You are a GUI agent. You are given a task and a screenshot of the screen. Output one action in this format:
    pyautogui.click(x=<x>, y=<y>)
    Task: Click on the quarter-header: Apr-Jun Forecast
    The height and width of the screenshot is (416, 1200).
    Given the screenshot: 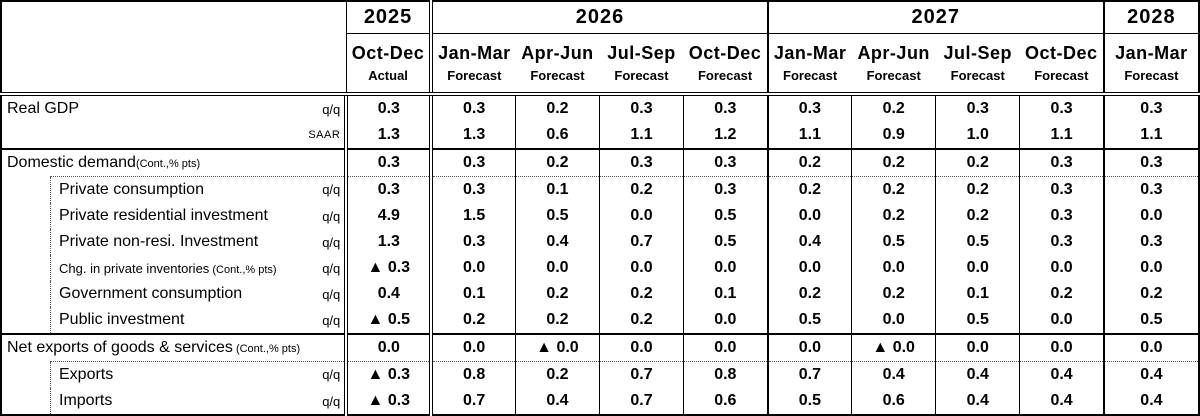 What is the action you would take?
    pyautogui.click(x=893, y=64)
    